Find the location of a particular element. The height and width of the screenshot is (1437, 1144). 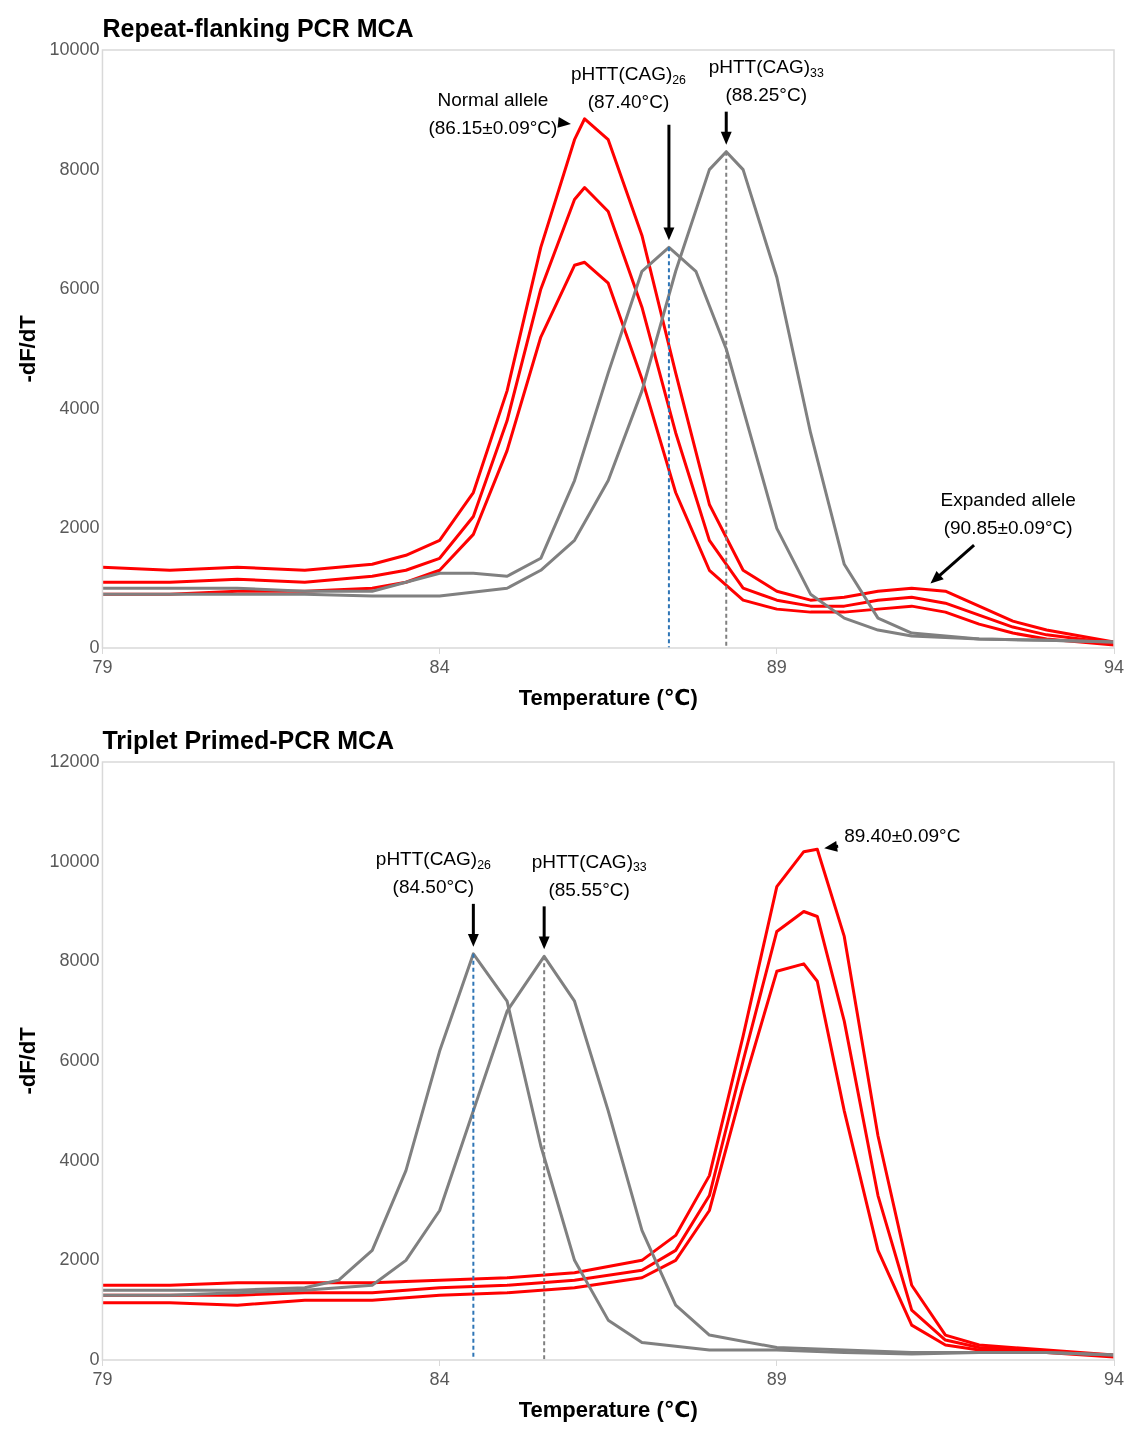

chart-title: Triplet Primed-PCR MCA is located at coordinates (248, 739).